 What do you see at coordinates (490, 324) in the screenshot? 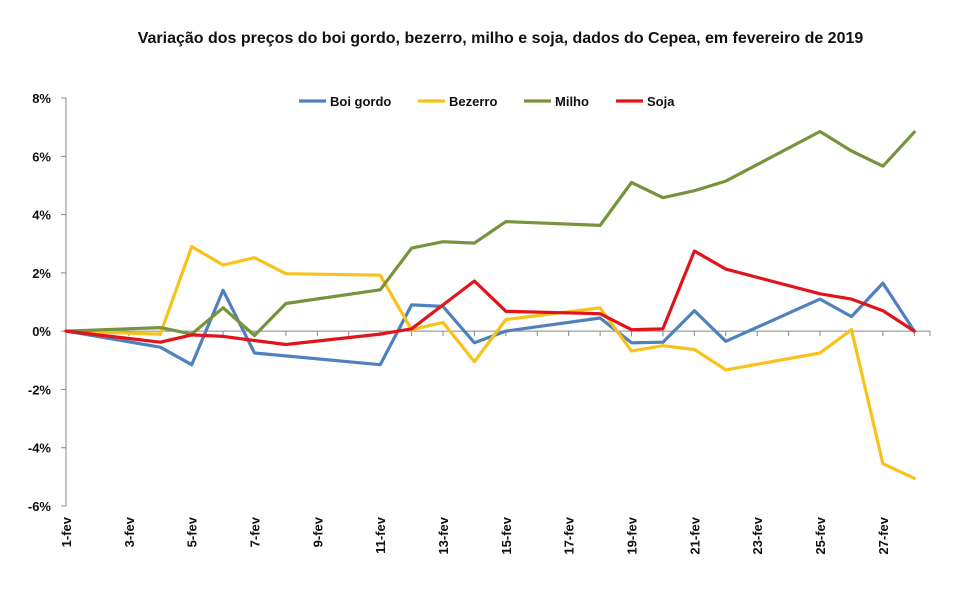
I see `series-line-boi-gordo` at bounding box center [490, 324].